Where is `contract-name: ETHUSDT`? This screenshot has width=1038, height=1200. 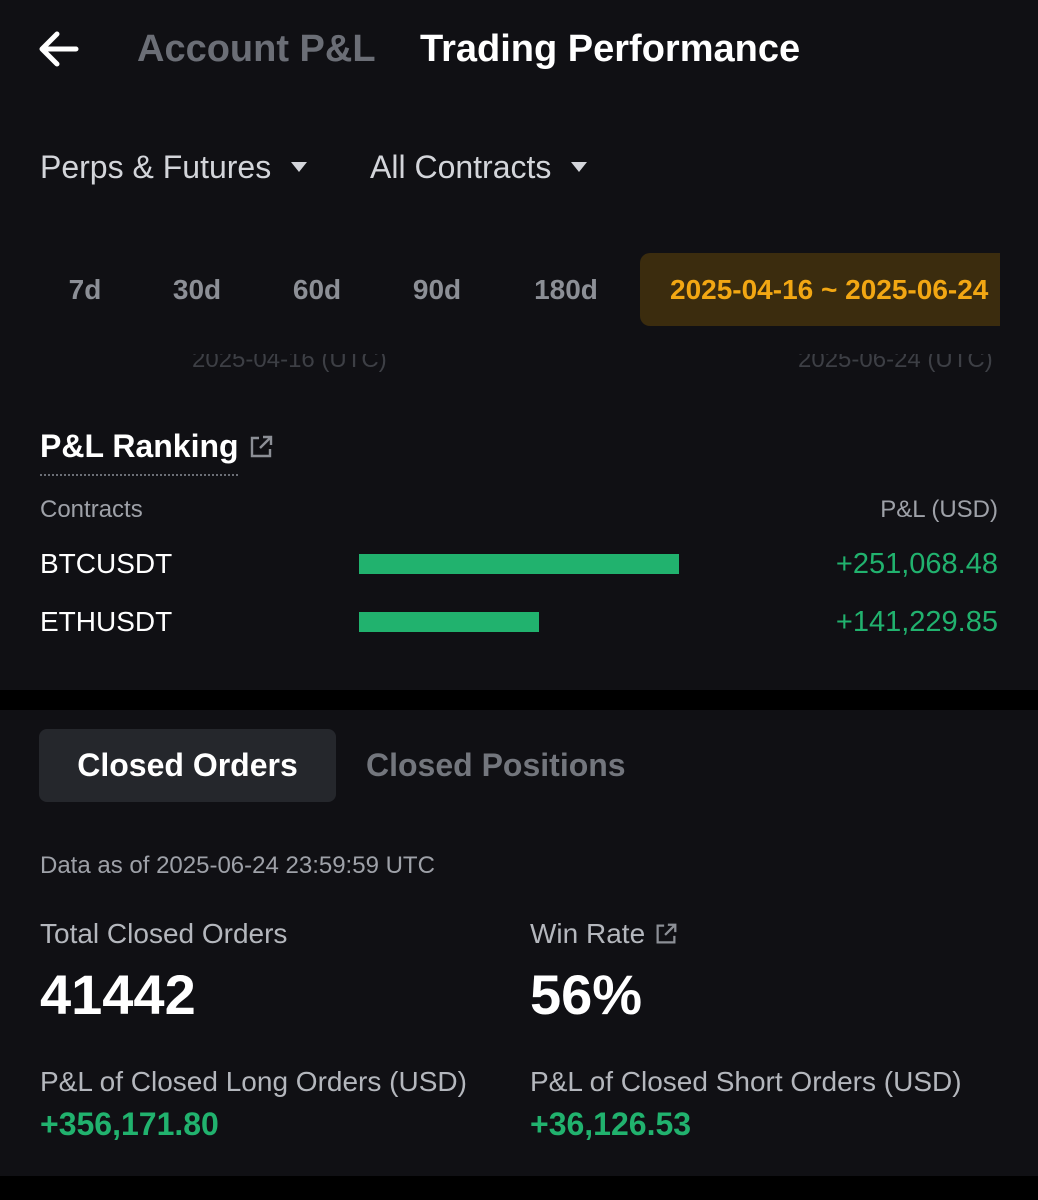
contract-name: ETHUSDT is located at coordinates (106, 621).